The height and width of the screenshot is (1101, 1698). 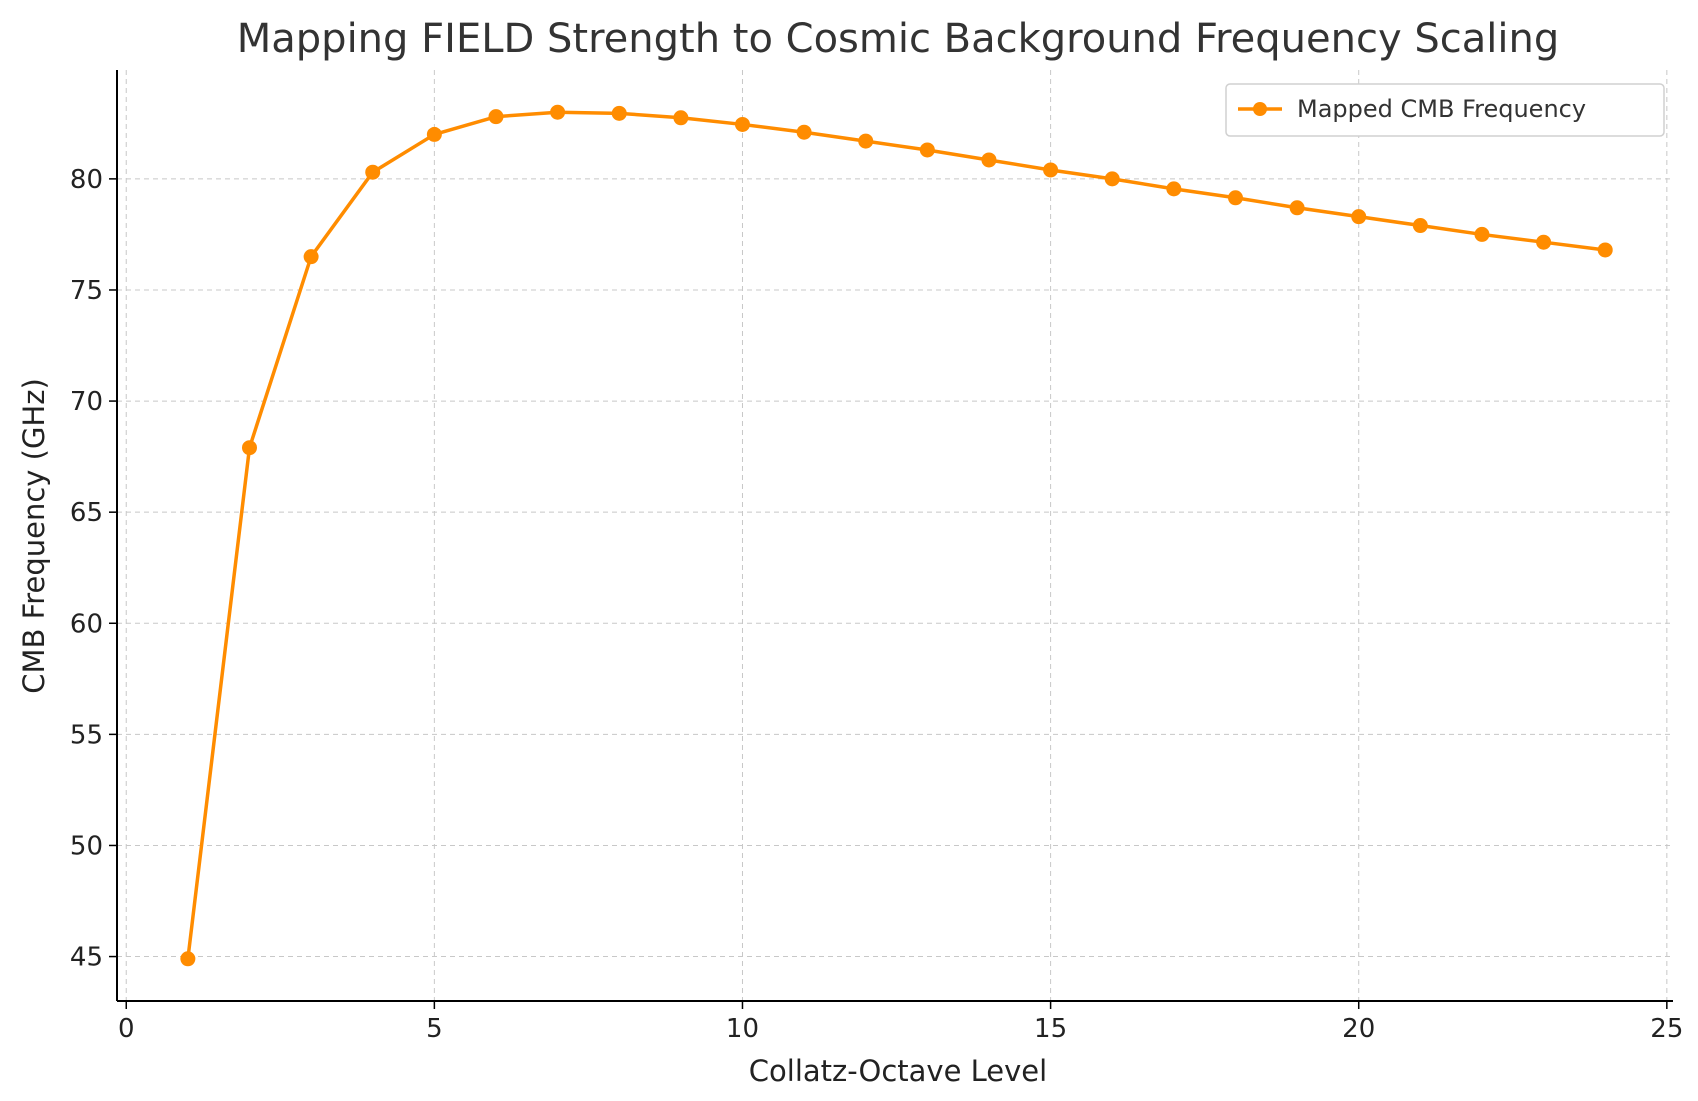 I want to click on y-tick-label: 50, so click(x=86, y=846).